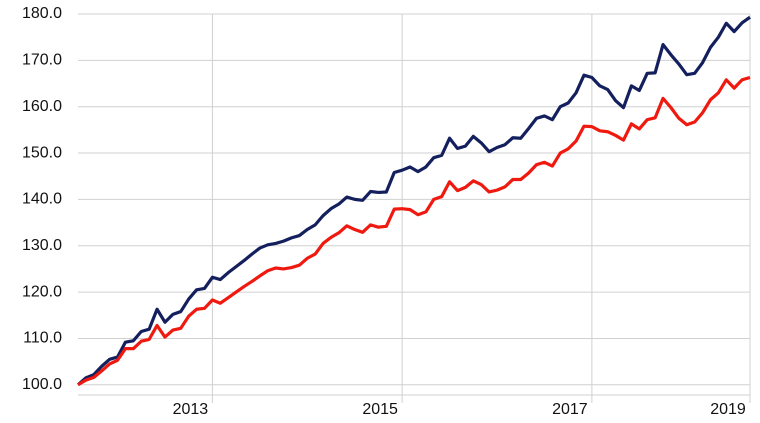  What do you see at coordinates (42, 152) in the screenshot?
I see `y-tick-label: 150.0` at bounding box center [42, 152].